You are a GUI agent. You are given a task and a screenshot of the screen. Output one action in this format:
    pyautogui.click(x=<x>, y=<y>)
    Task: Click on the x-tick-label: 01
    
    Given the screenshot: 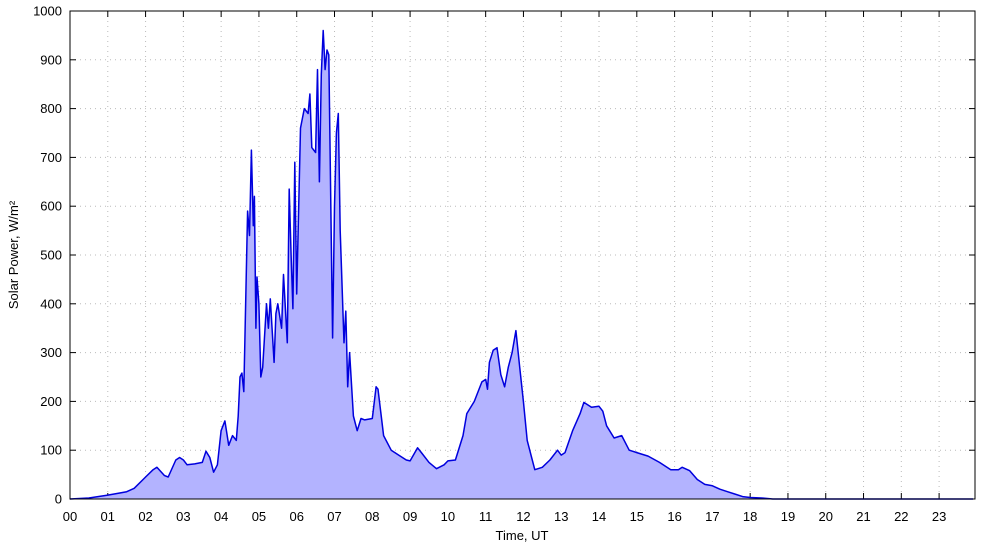 What is the action you would take?
    pyautogui.click(x=108, y=516)
    